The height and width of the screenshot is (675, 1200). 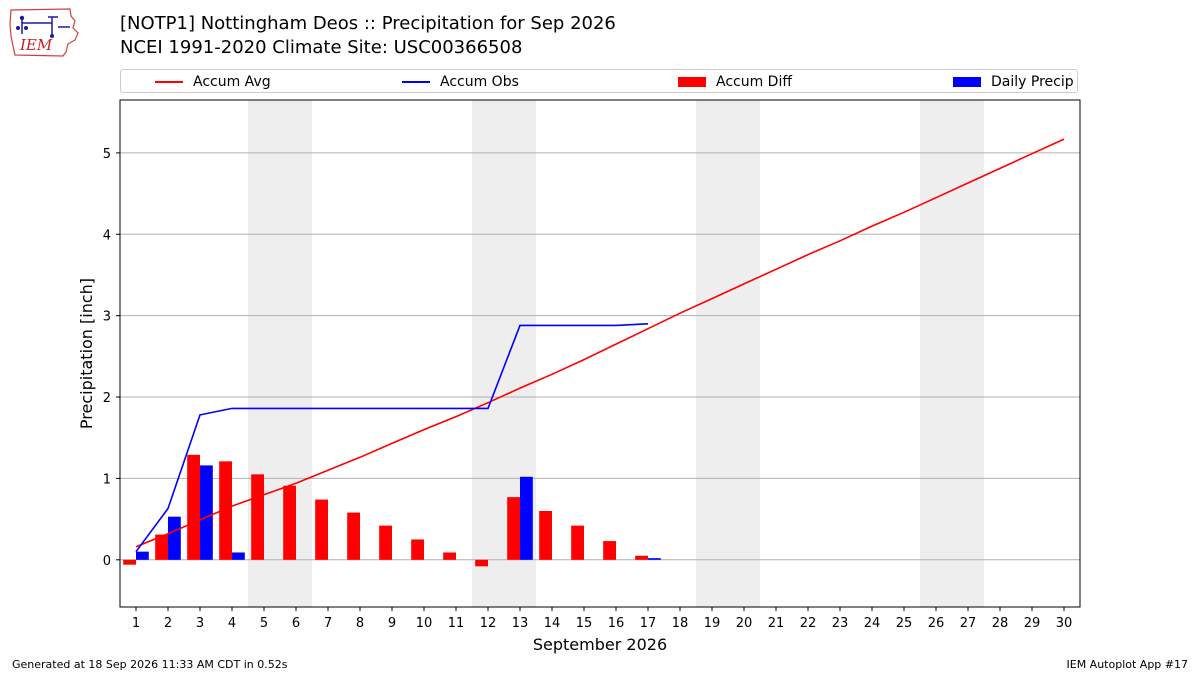 I want to click on x-tick-label: 16, so click(x=616, y=623).